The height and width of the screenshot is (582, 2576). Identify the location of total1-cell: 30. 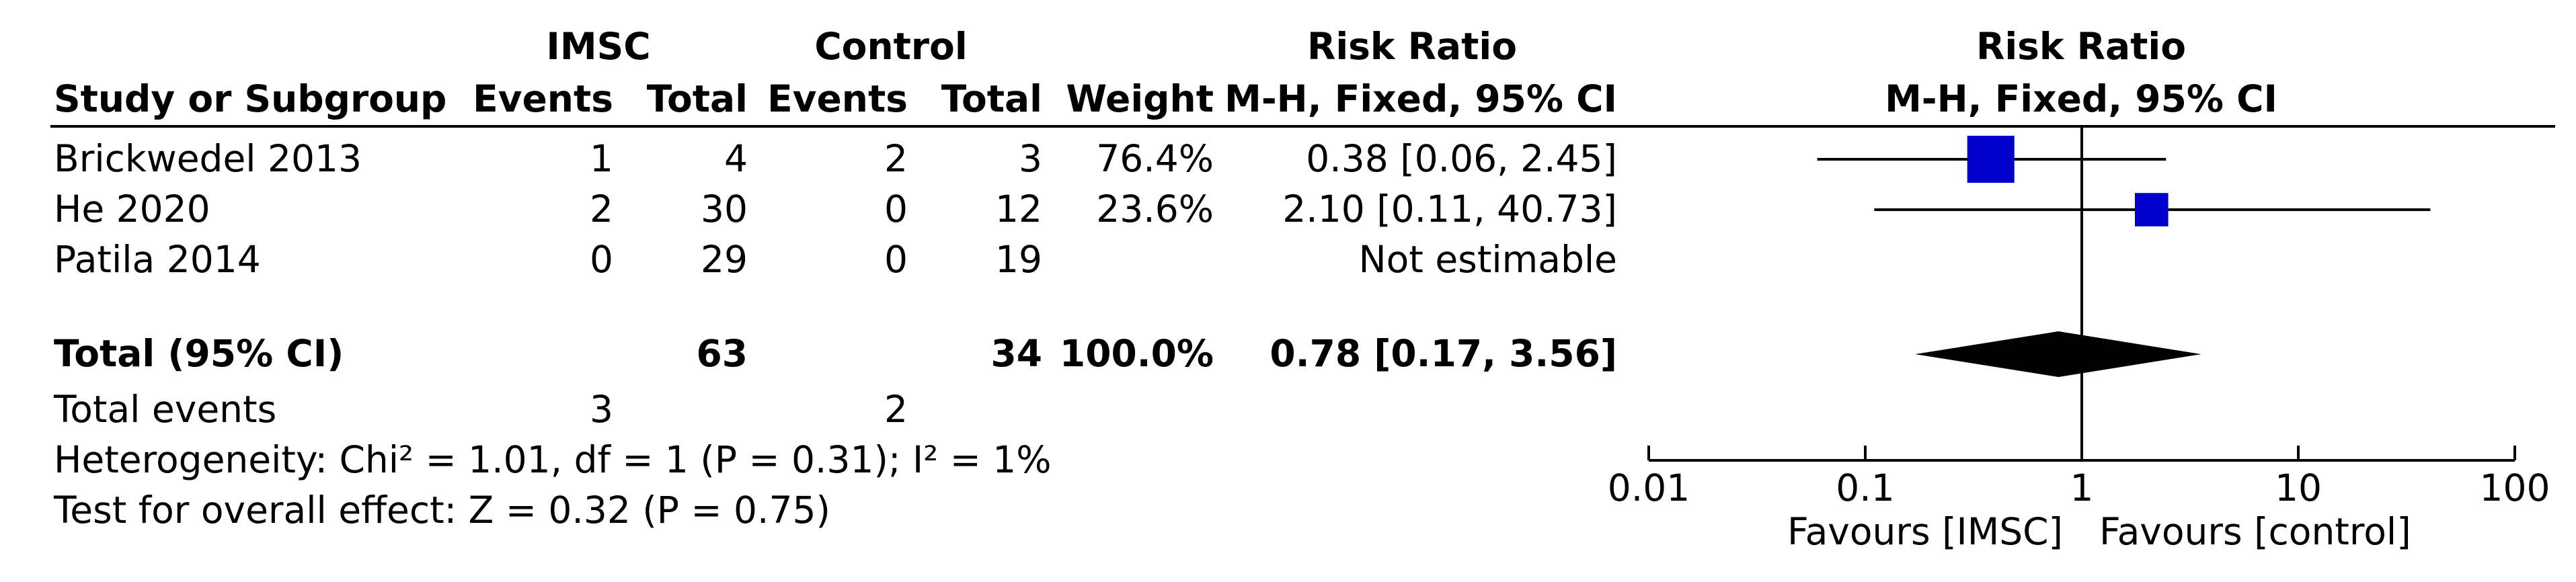
(724, 209).